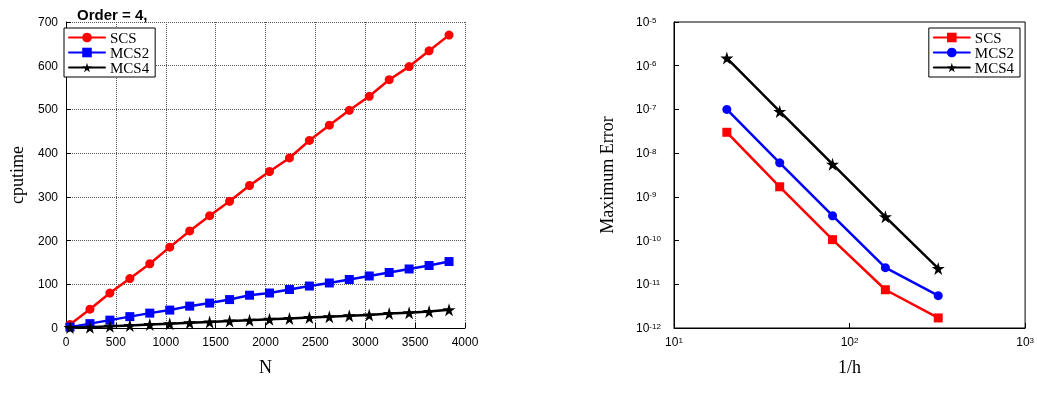 Image resolution: width=1037 pixels, height=405 pixels. Describe the element at coordinates (55, 328) in the screenshot. I see `y-tick-label: 0` at that location.